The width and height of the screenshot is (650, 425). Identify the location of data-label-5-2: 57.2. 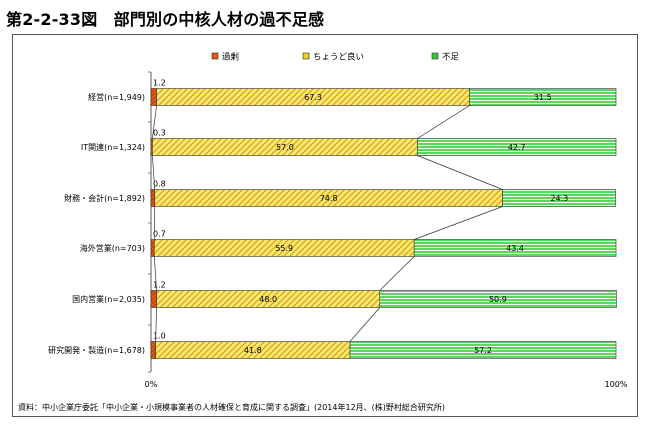
(483, 350).